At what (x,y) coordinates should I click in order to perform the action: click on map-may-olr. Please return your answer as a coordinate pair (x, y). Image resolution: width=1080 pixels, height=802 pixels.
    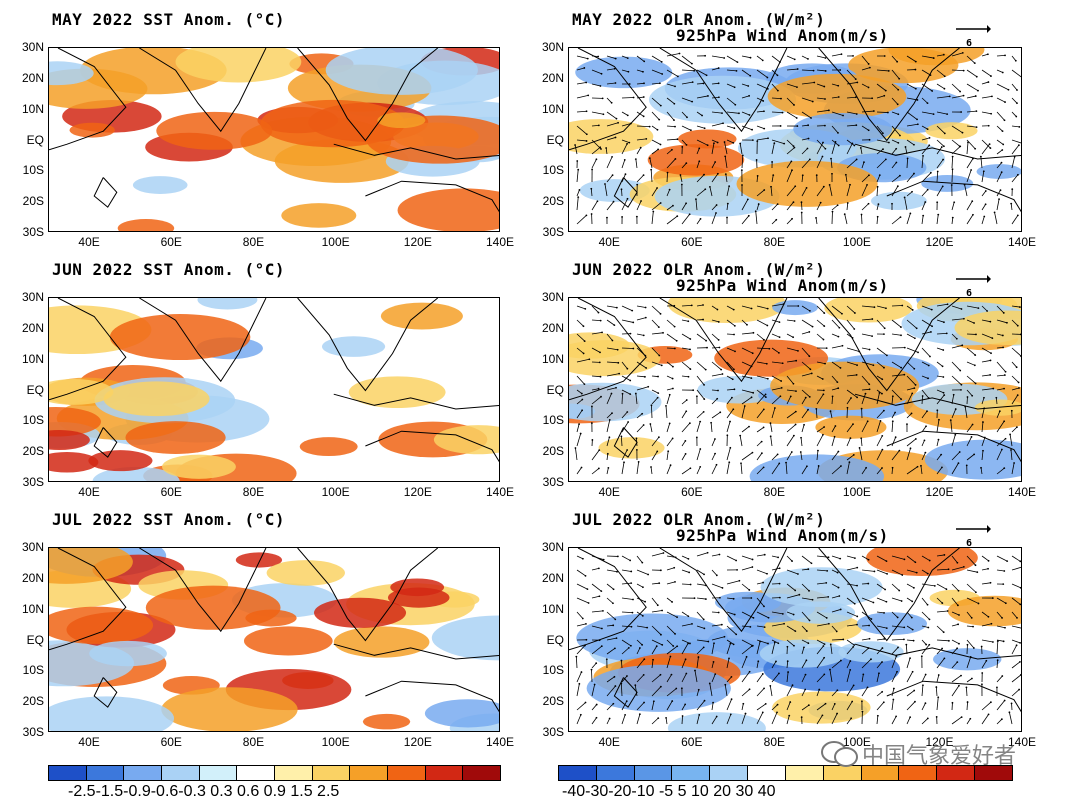
    Looking at the image, I should click on (795, 139).